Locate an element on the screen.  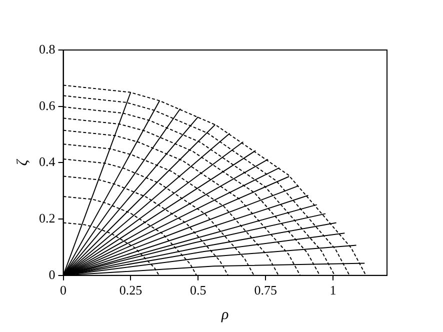
x-tick-label: 0.5 is located at coordinates (198, 290).